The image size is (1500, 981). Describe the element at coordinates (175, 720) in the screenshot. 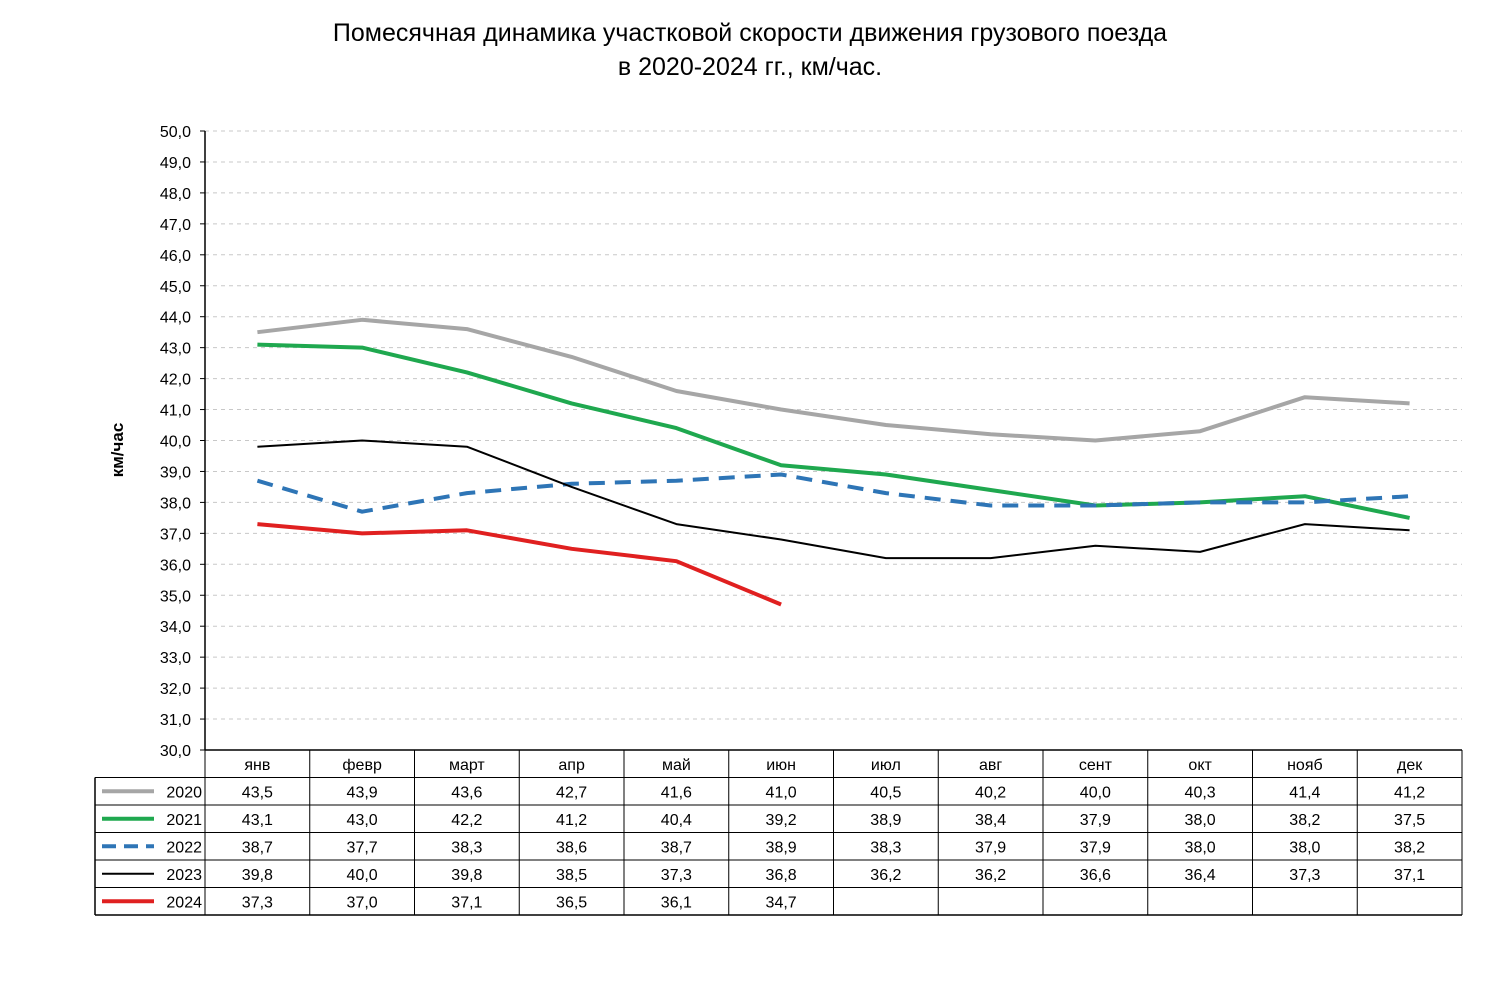

I see `y-tick-label: 31,0` at that location.